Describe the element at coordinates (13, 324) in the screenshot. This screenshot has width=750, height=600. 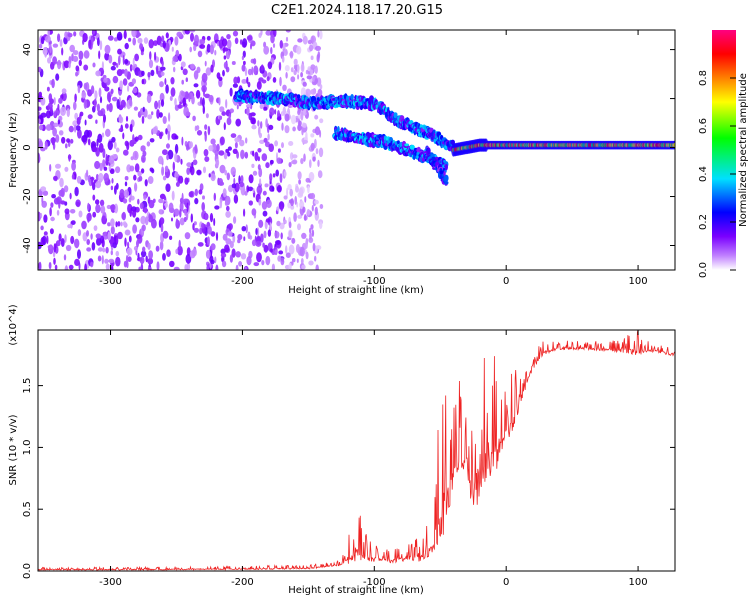
I see `snr-multiplier: (x10^4)` at that location.